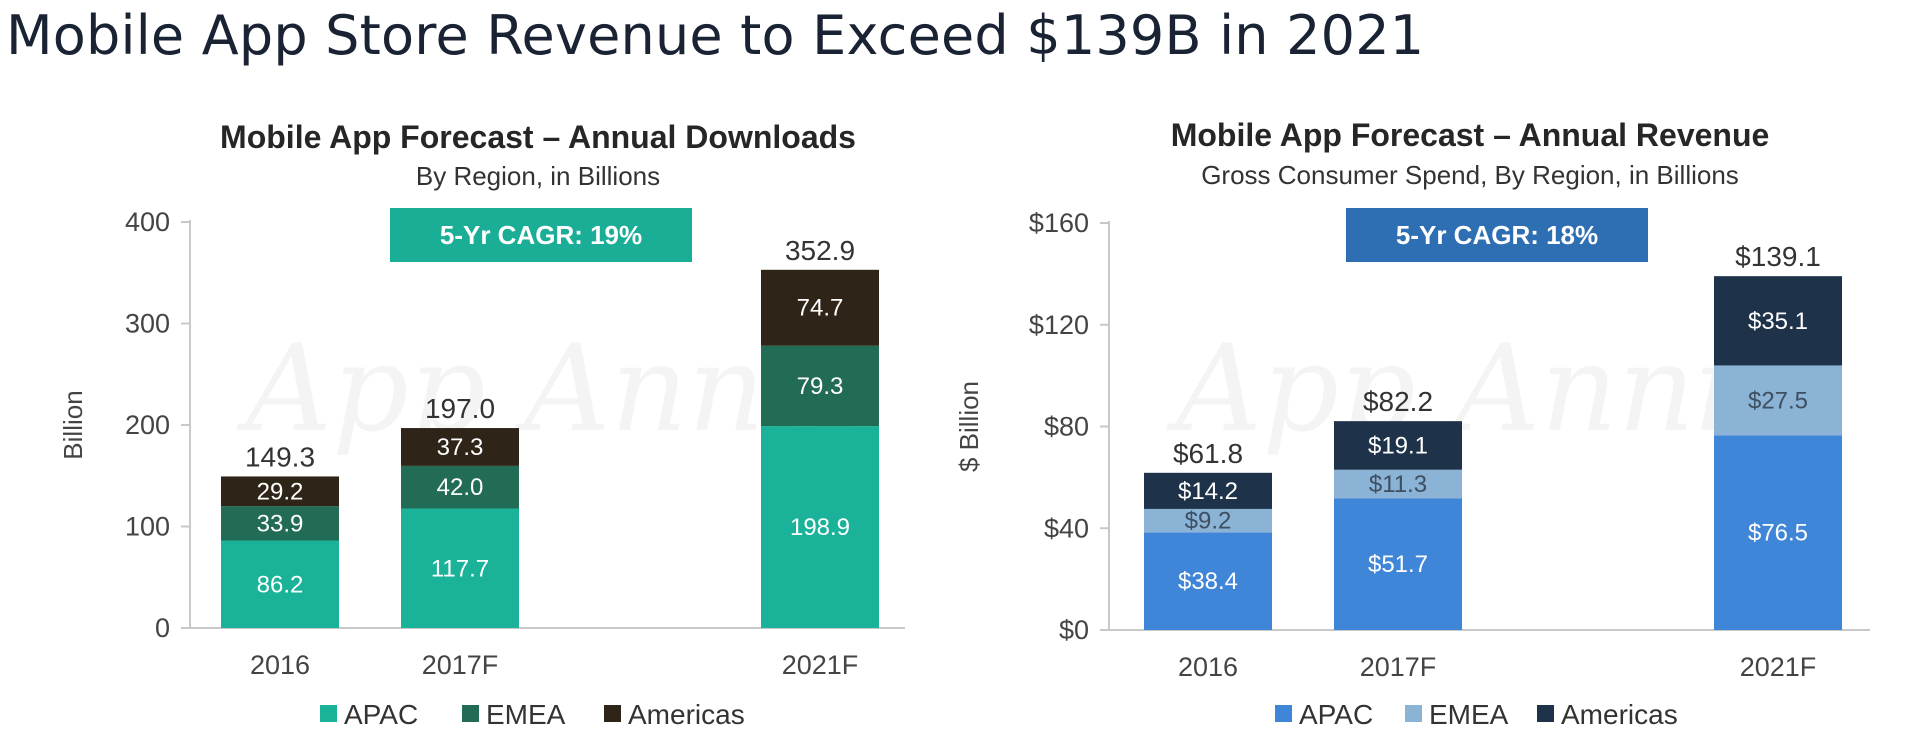  I want to click on bar-segment-label: 198.9, so click(820, 527).